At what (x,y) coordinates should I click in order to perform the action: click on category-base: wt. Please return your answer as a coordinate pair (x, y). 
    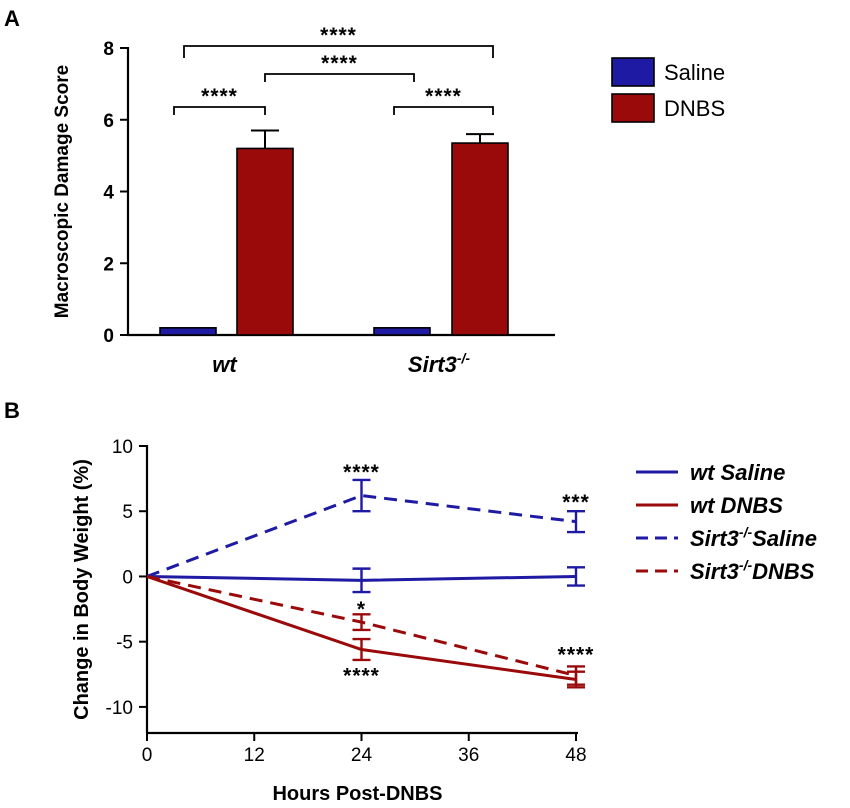
    Looking at the image, I should click on (225, 364).